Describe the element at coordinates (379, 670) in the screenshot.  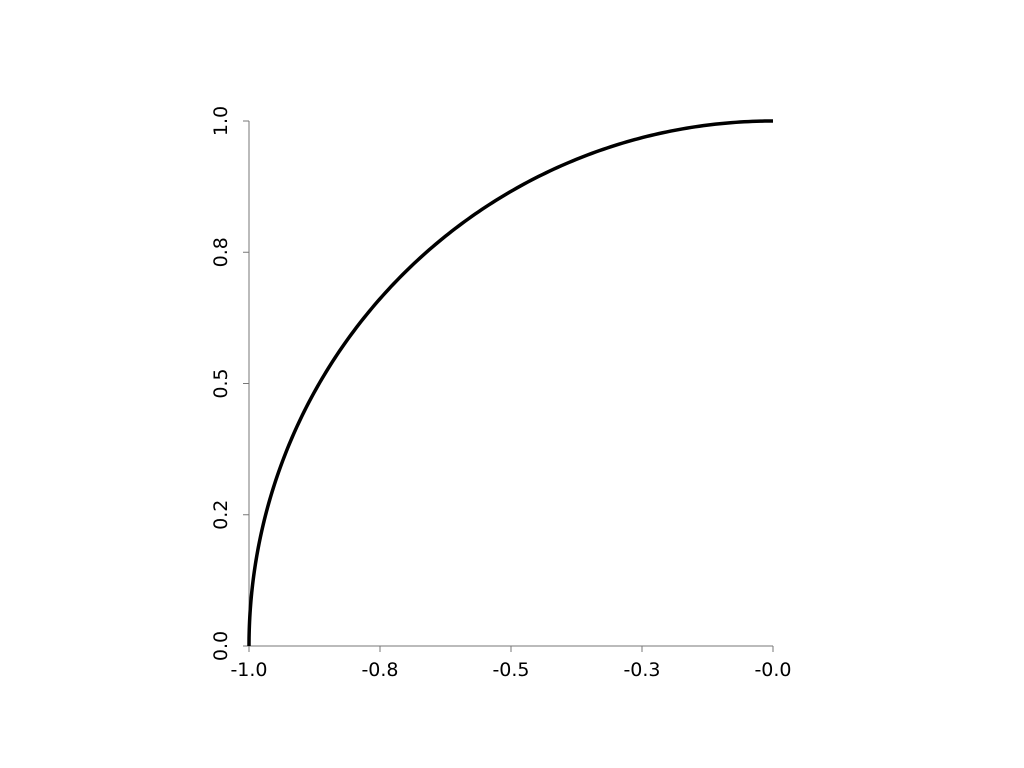
I see `x-tick-label: -0.8` at that location.